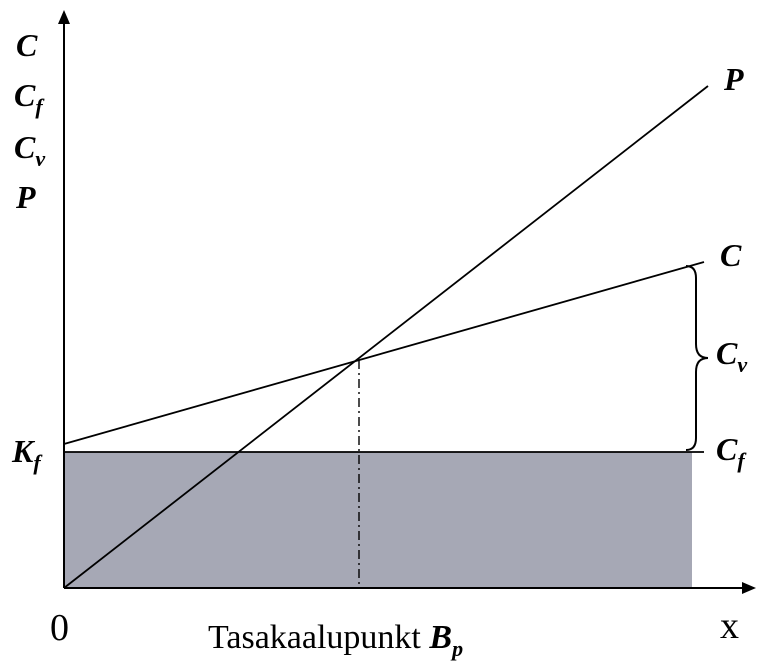  I want to click on y-label-cf: Cf, so click(29, 98).